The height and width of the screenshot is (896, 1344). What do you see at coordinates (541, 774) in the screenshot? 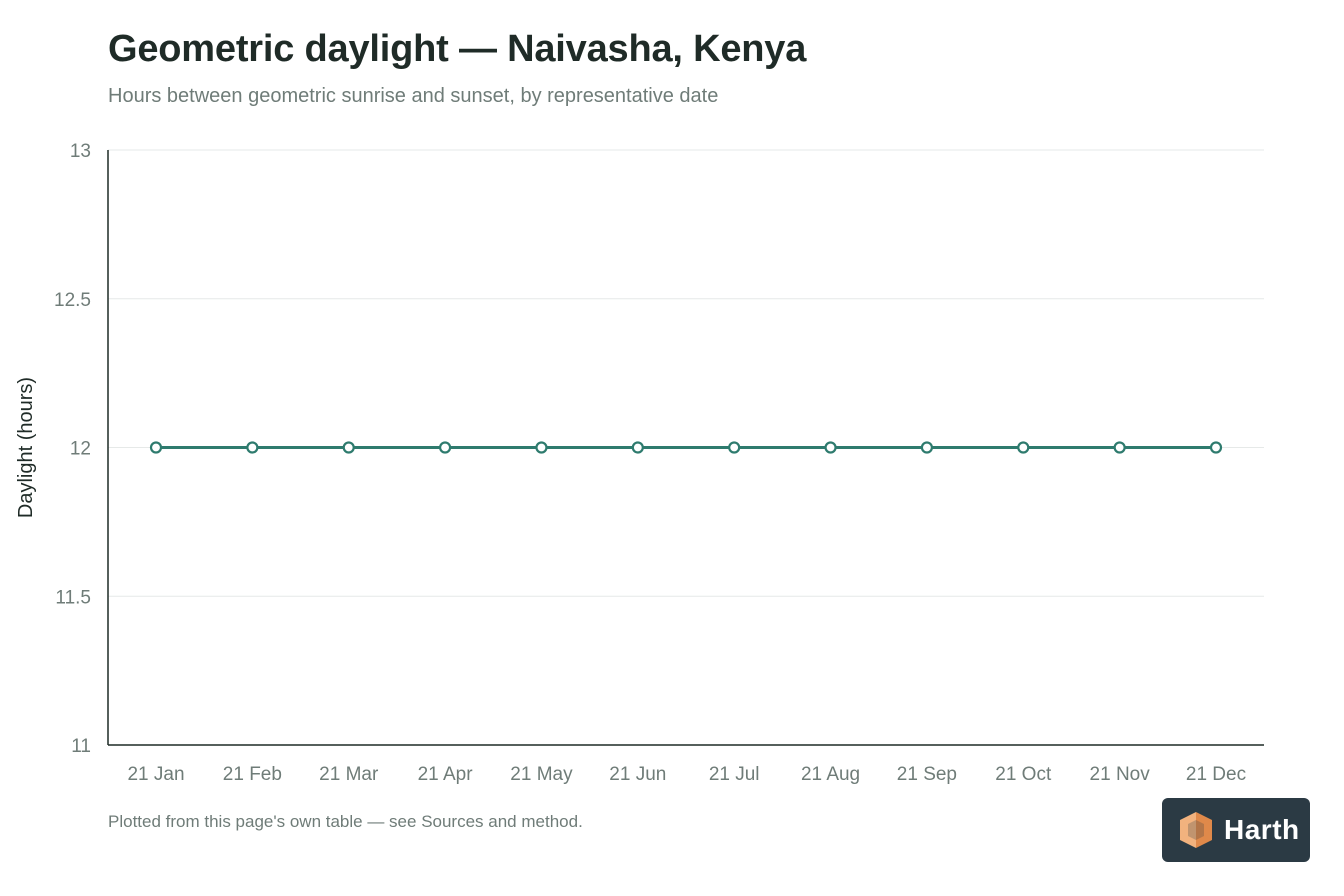
I see `x-tick-label: 21 May` at bounding box center [541, 774].